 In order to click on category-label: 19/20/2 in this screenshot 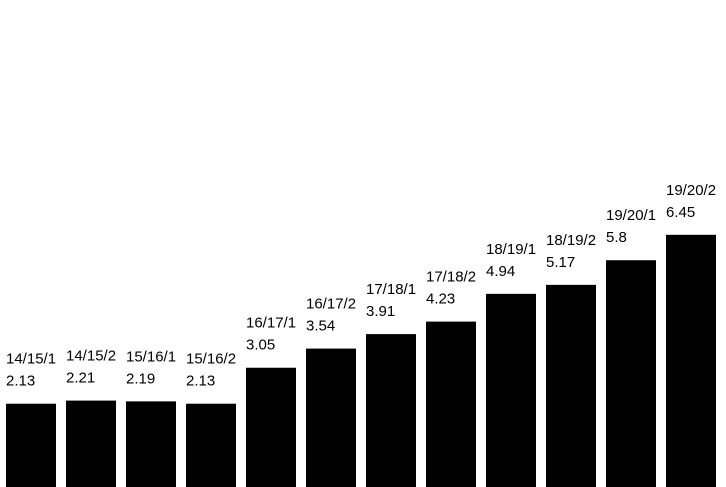, I will do `click(691, 190)`.